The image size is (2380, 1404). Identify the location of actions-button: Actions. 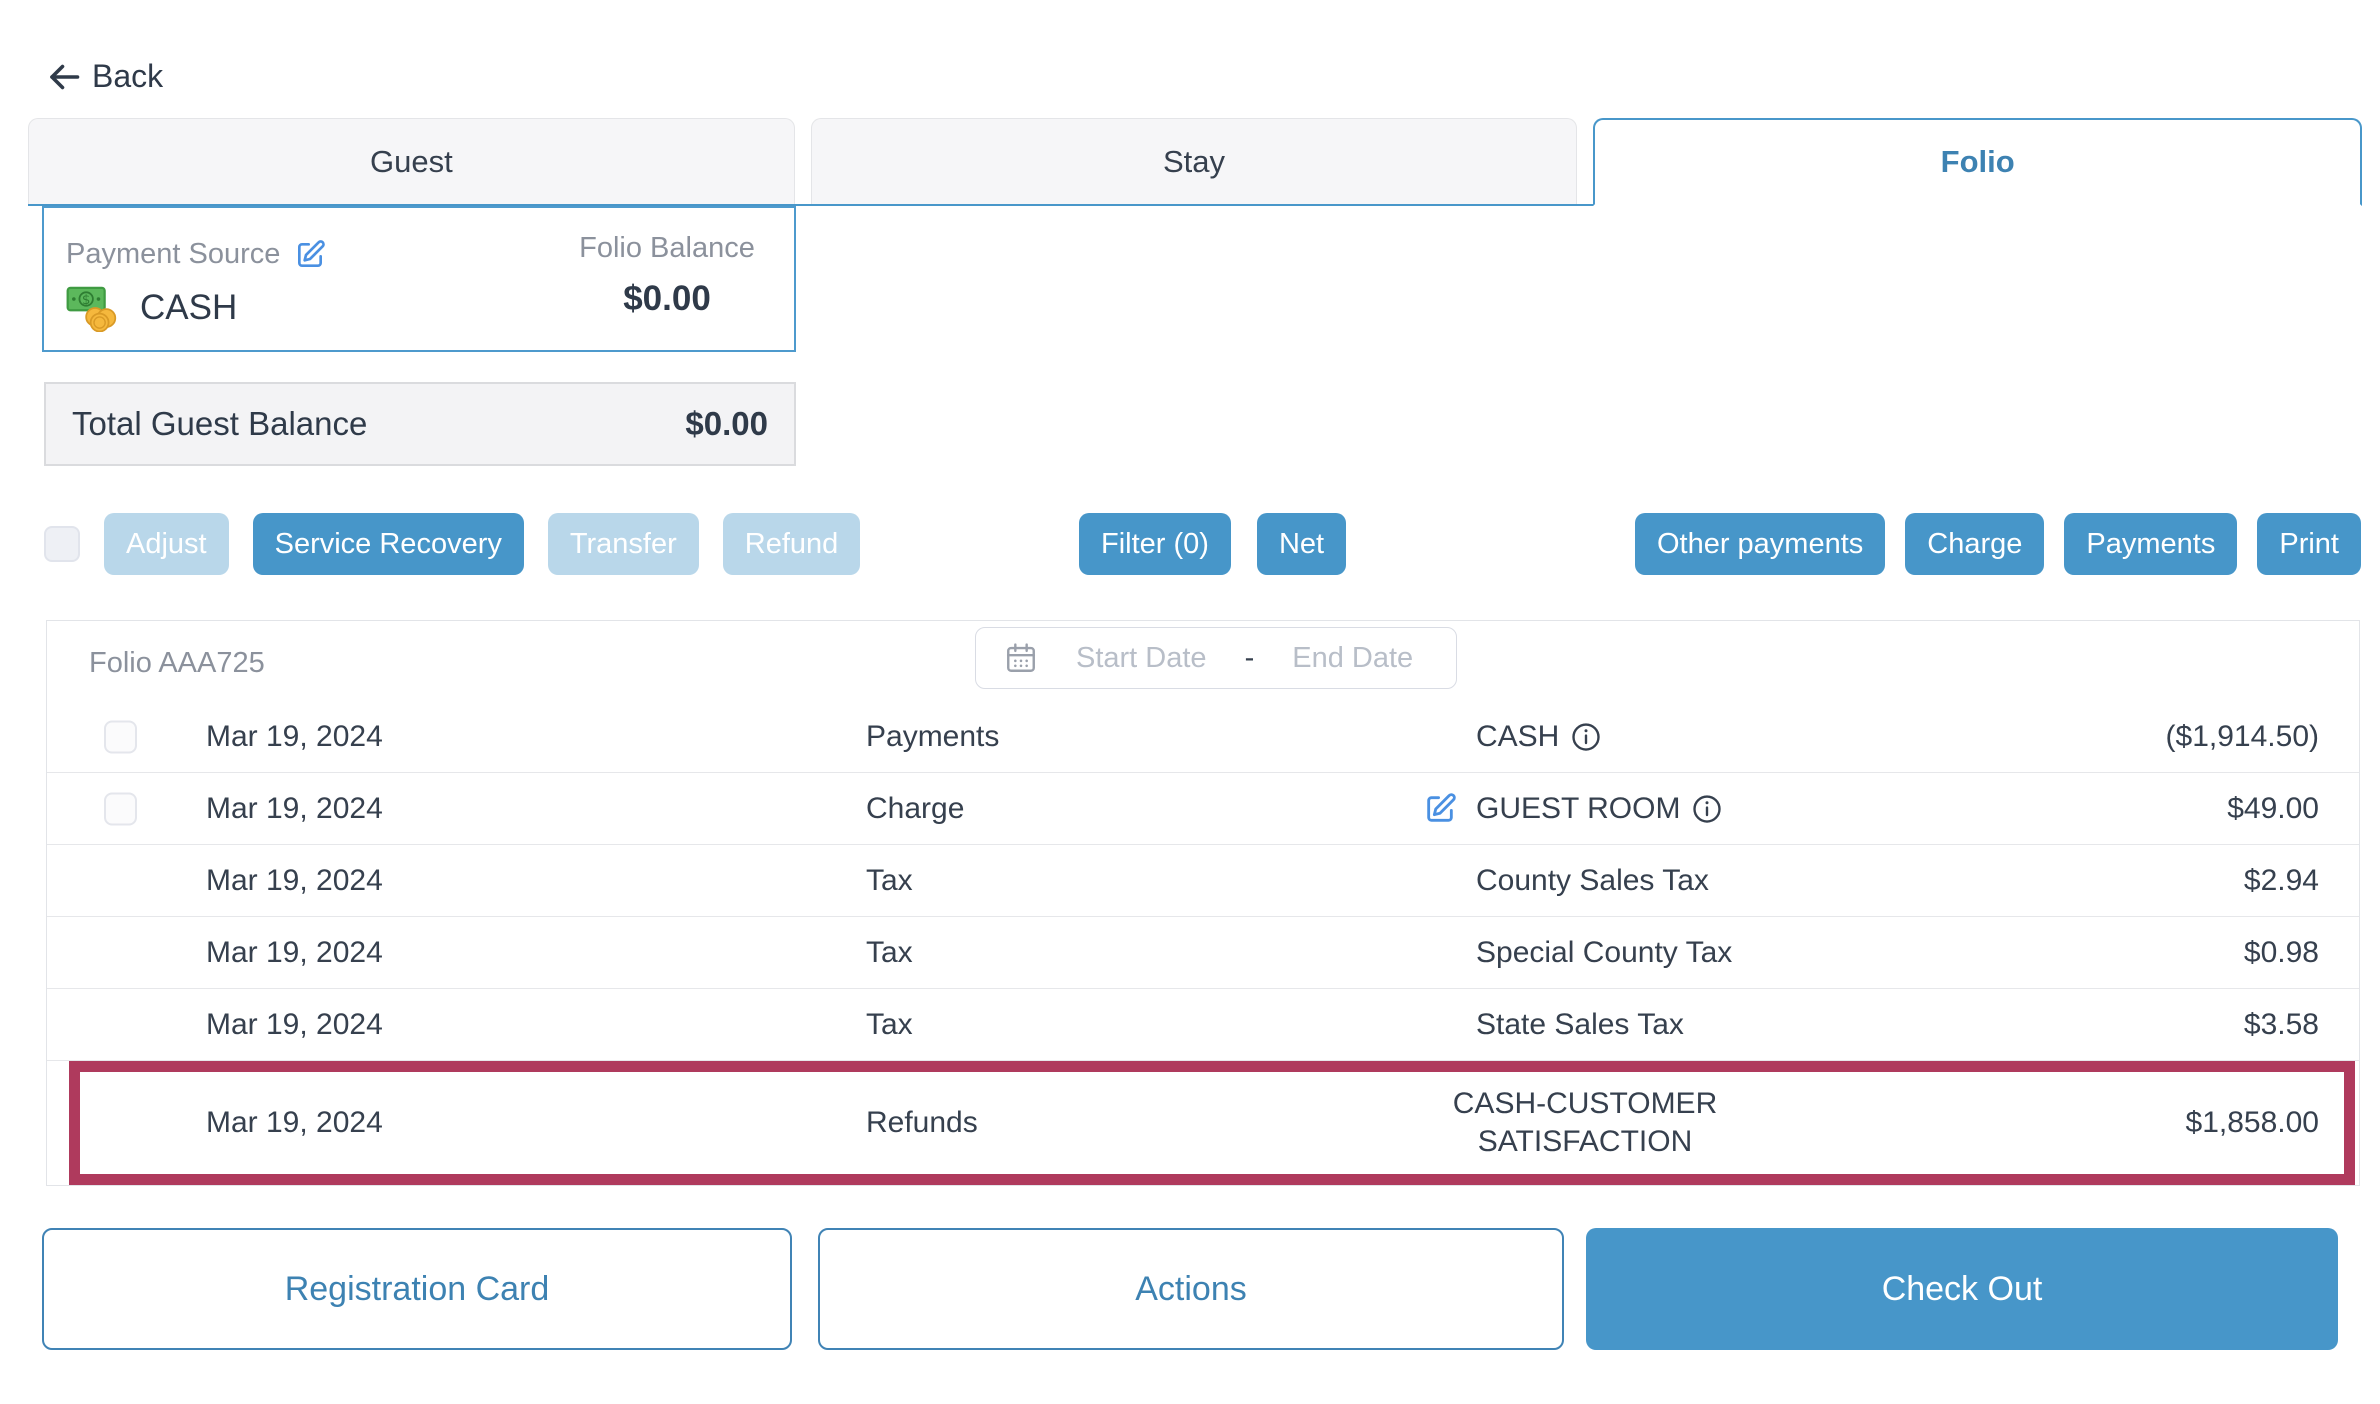
(1191, 1289).